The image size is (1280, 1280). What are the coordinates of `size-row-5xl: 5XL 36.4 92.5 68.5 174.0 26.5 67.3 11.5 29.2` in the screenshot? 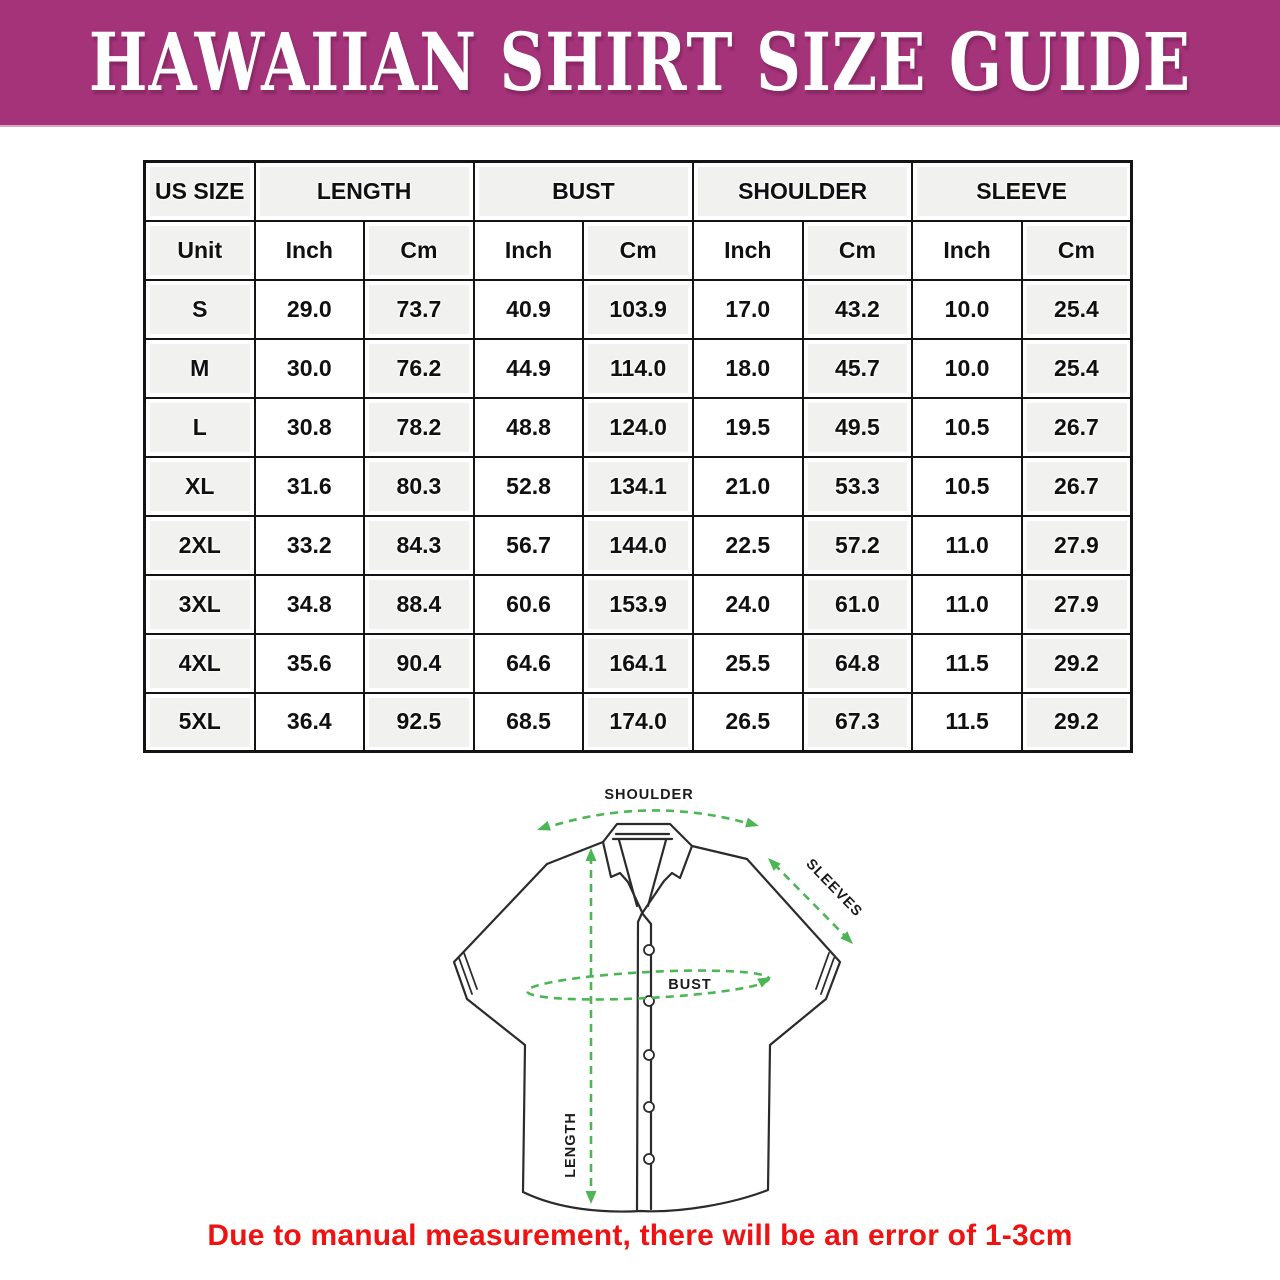 It's located at (638, 722).